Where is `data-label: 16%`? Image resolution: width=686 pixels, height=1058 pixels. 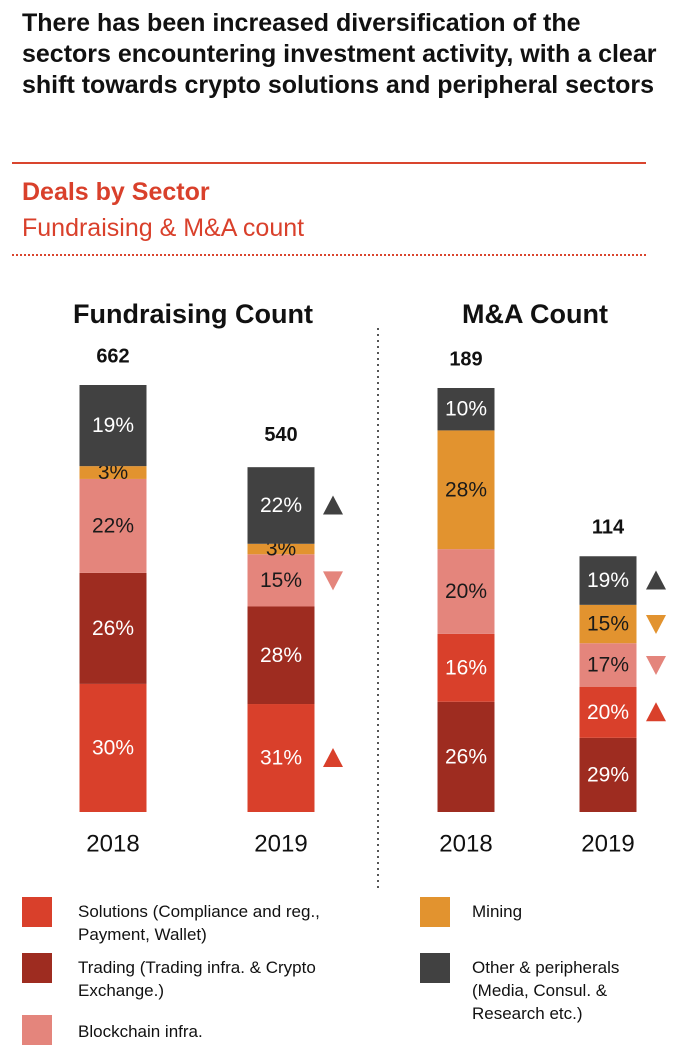 data-label: 16% is located at coordinates (466, 667).